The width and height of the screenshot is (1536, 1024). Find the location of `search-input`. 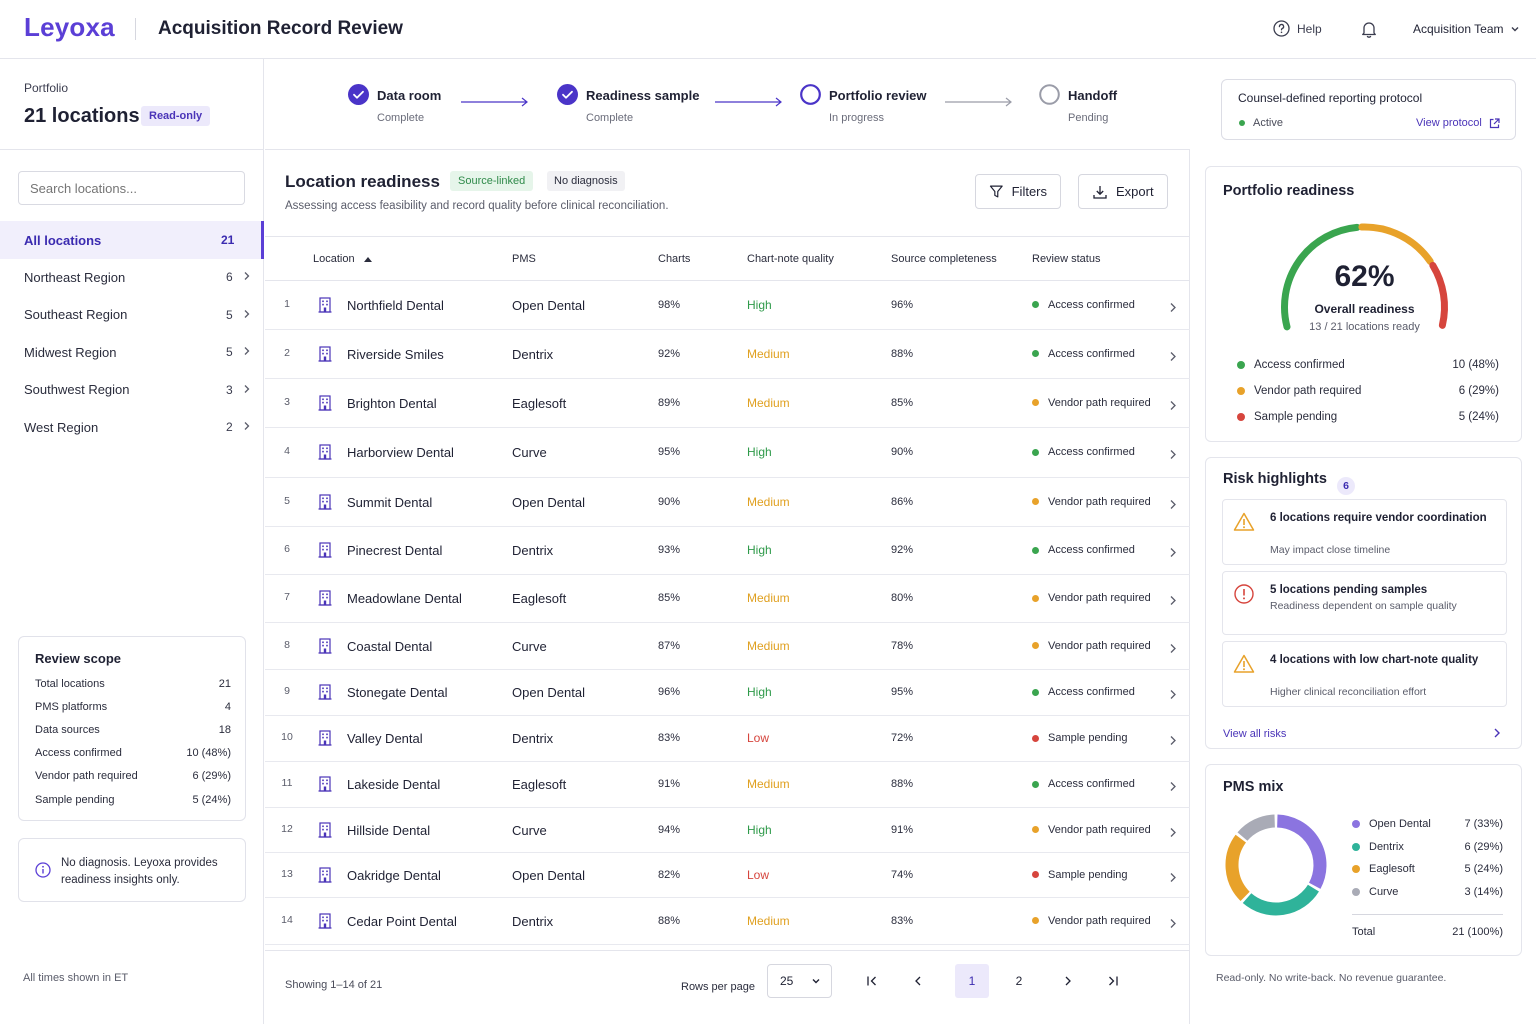

search-input is located at coordinates (131, 188).